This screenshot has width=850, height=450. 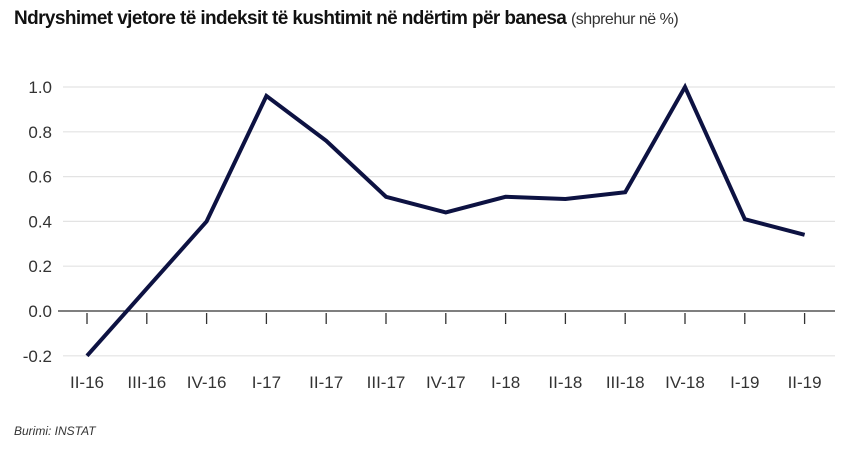 What do you see at coordinates (37, 356) in the screenshot?
I see `y-tick-label: -0.2` at bounding box center [37, 356].